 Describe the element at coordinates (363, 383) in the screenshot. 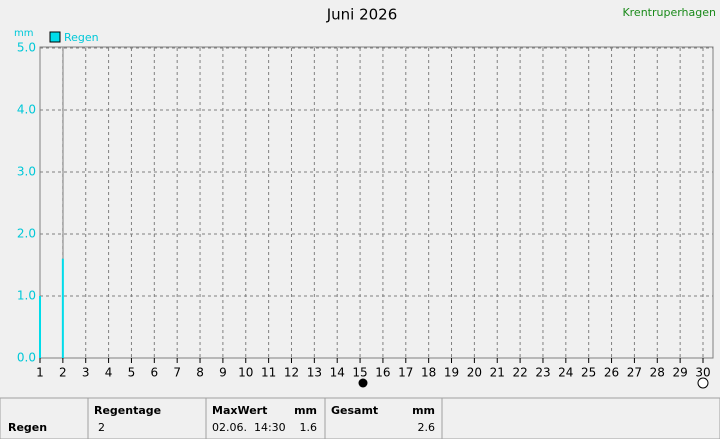

I see `moon-new` at that location.